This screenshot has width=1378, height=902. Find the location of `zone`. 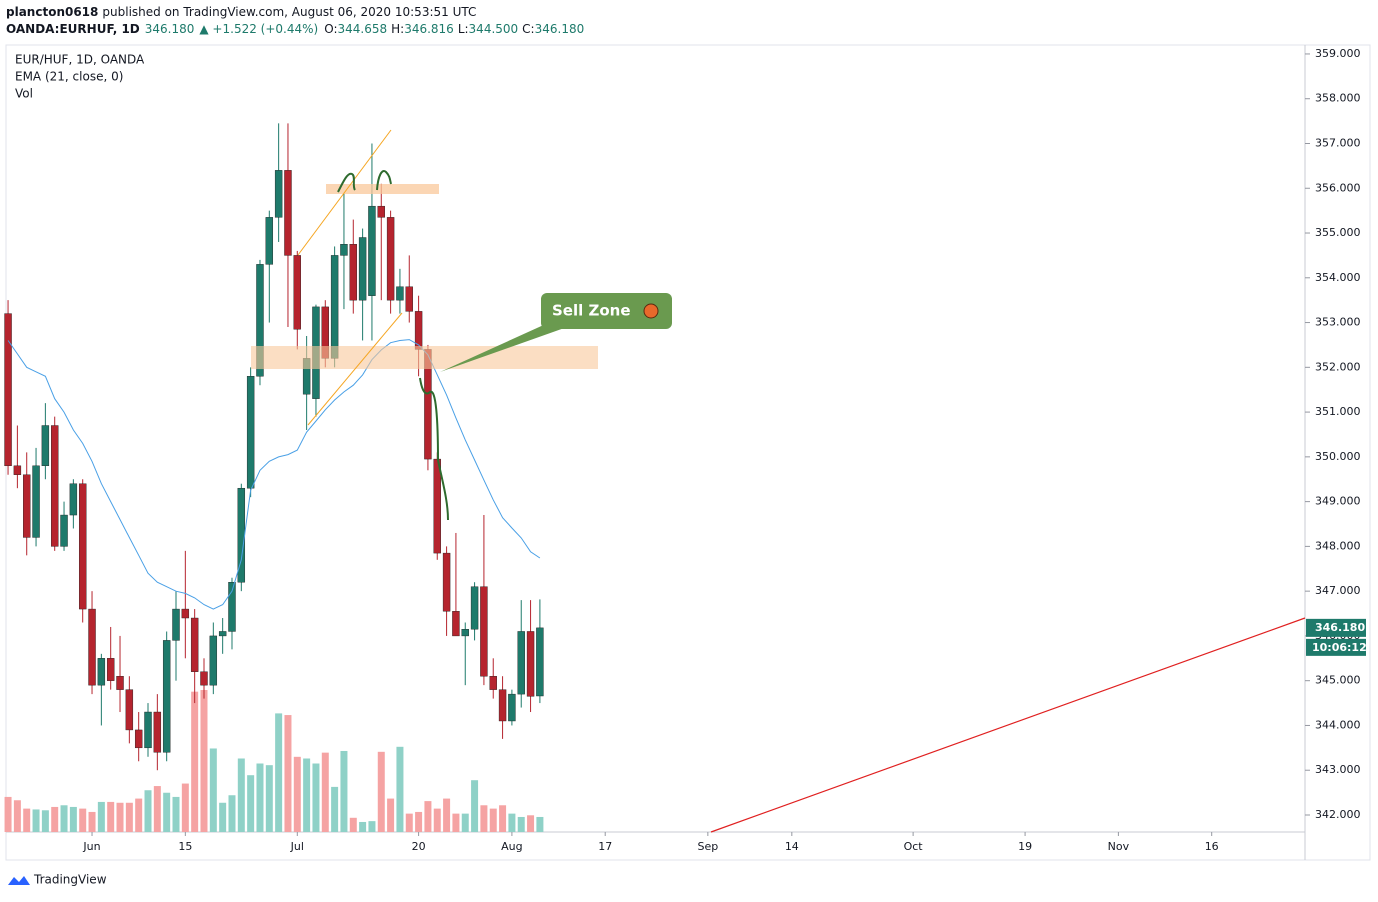

zone is located at coordinates (382, 189).